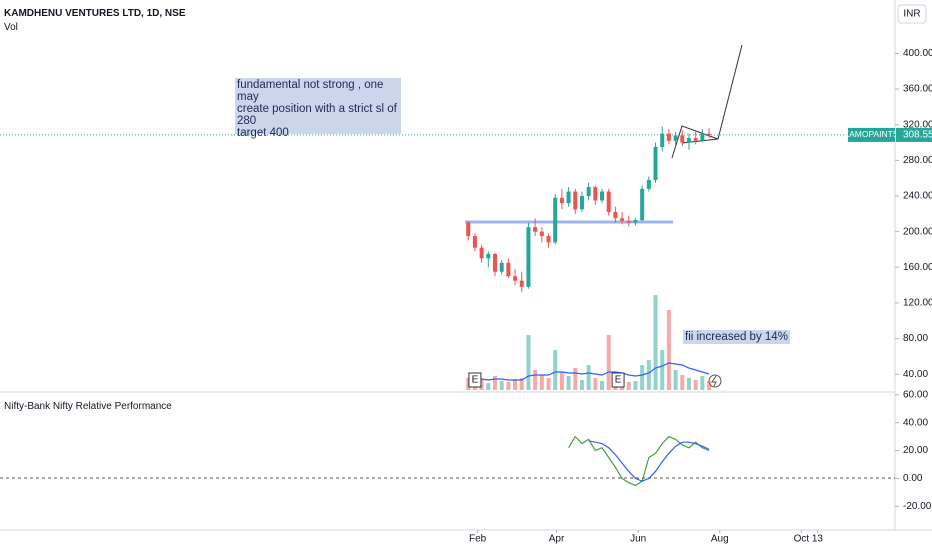 The height and width of the screenshot is (550, 932). What do you see at coordinates (915, 338) in the screenshot?
I see `y-tick-label: 80.00` at bounding box center [915, 338].